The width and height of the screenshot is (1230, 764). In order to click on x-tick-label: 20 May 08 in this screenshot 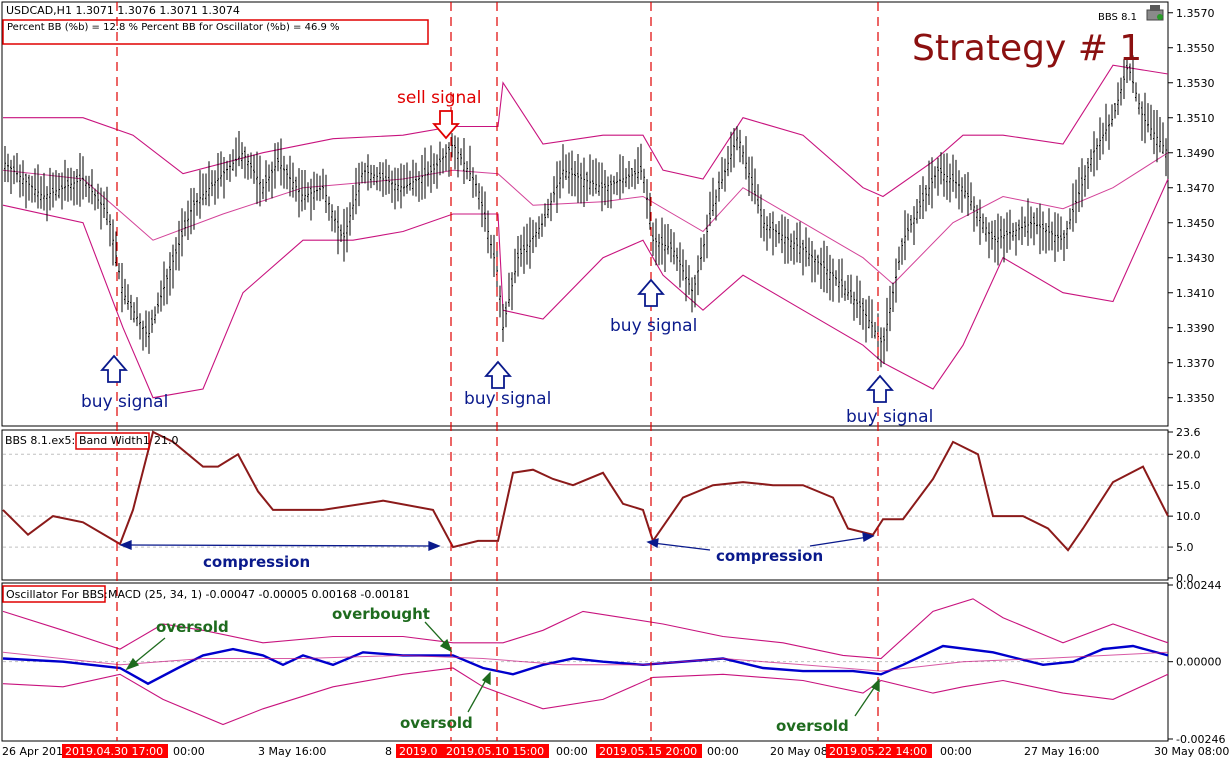, I will do `click(799, 751)`.